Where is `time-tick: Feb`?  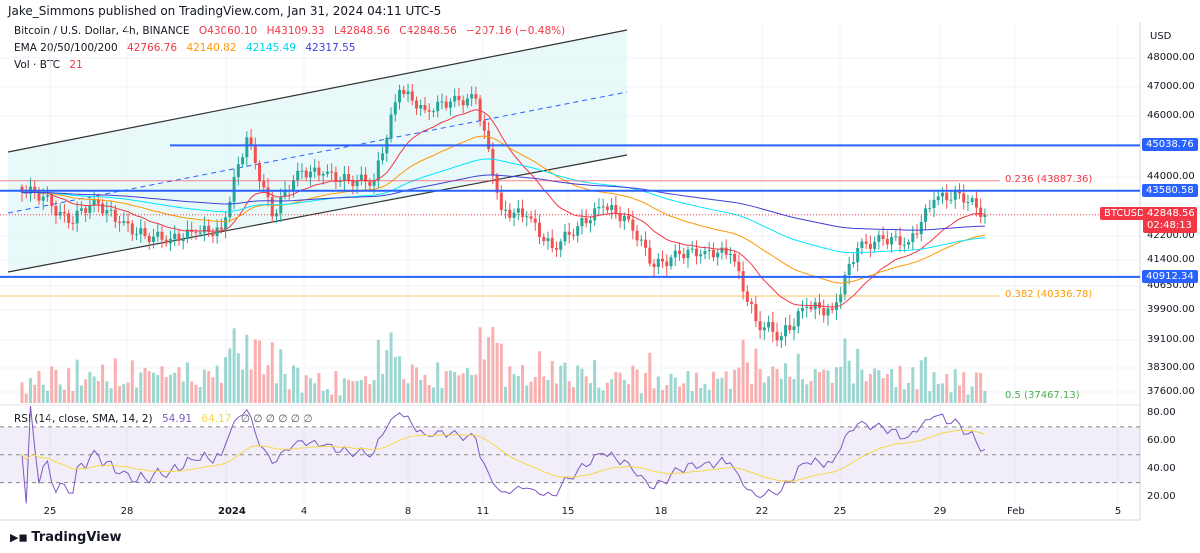 time-tick: Feb is located at coordinates (1016, 511).